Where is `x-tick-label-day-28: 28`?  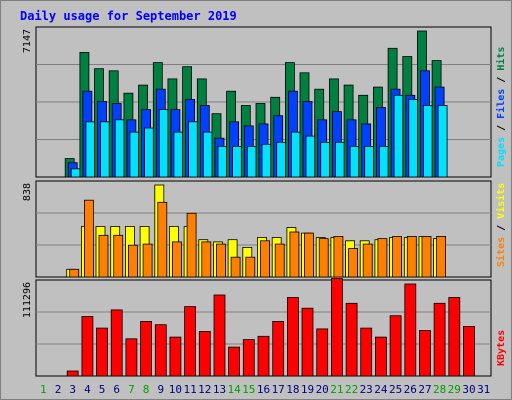
x-tick-label-day-28: 28 is located at coordinates (439, 389).